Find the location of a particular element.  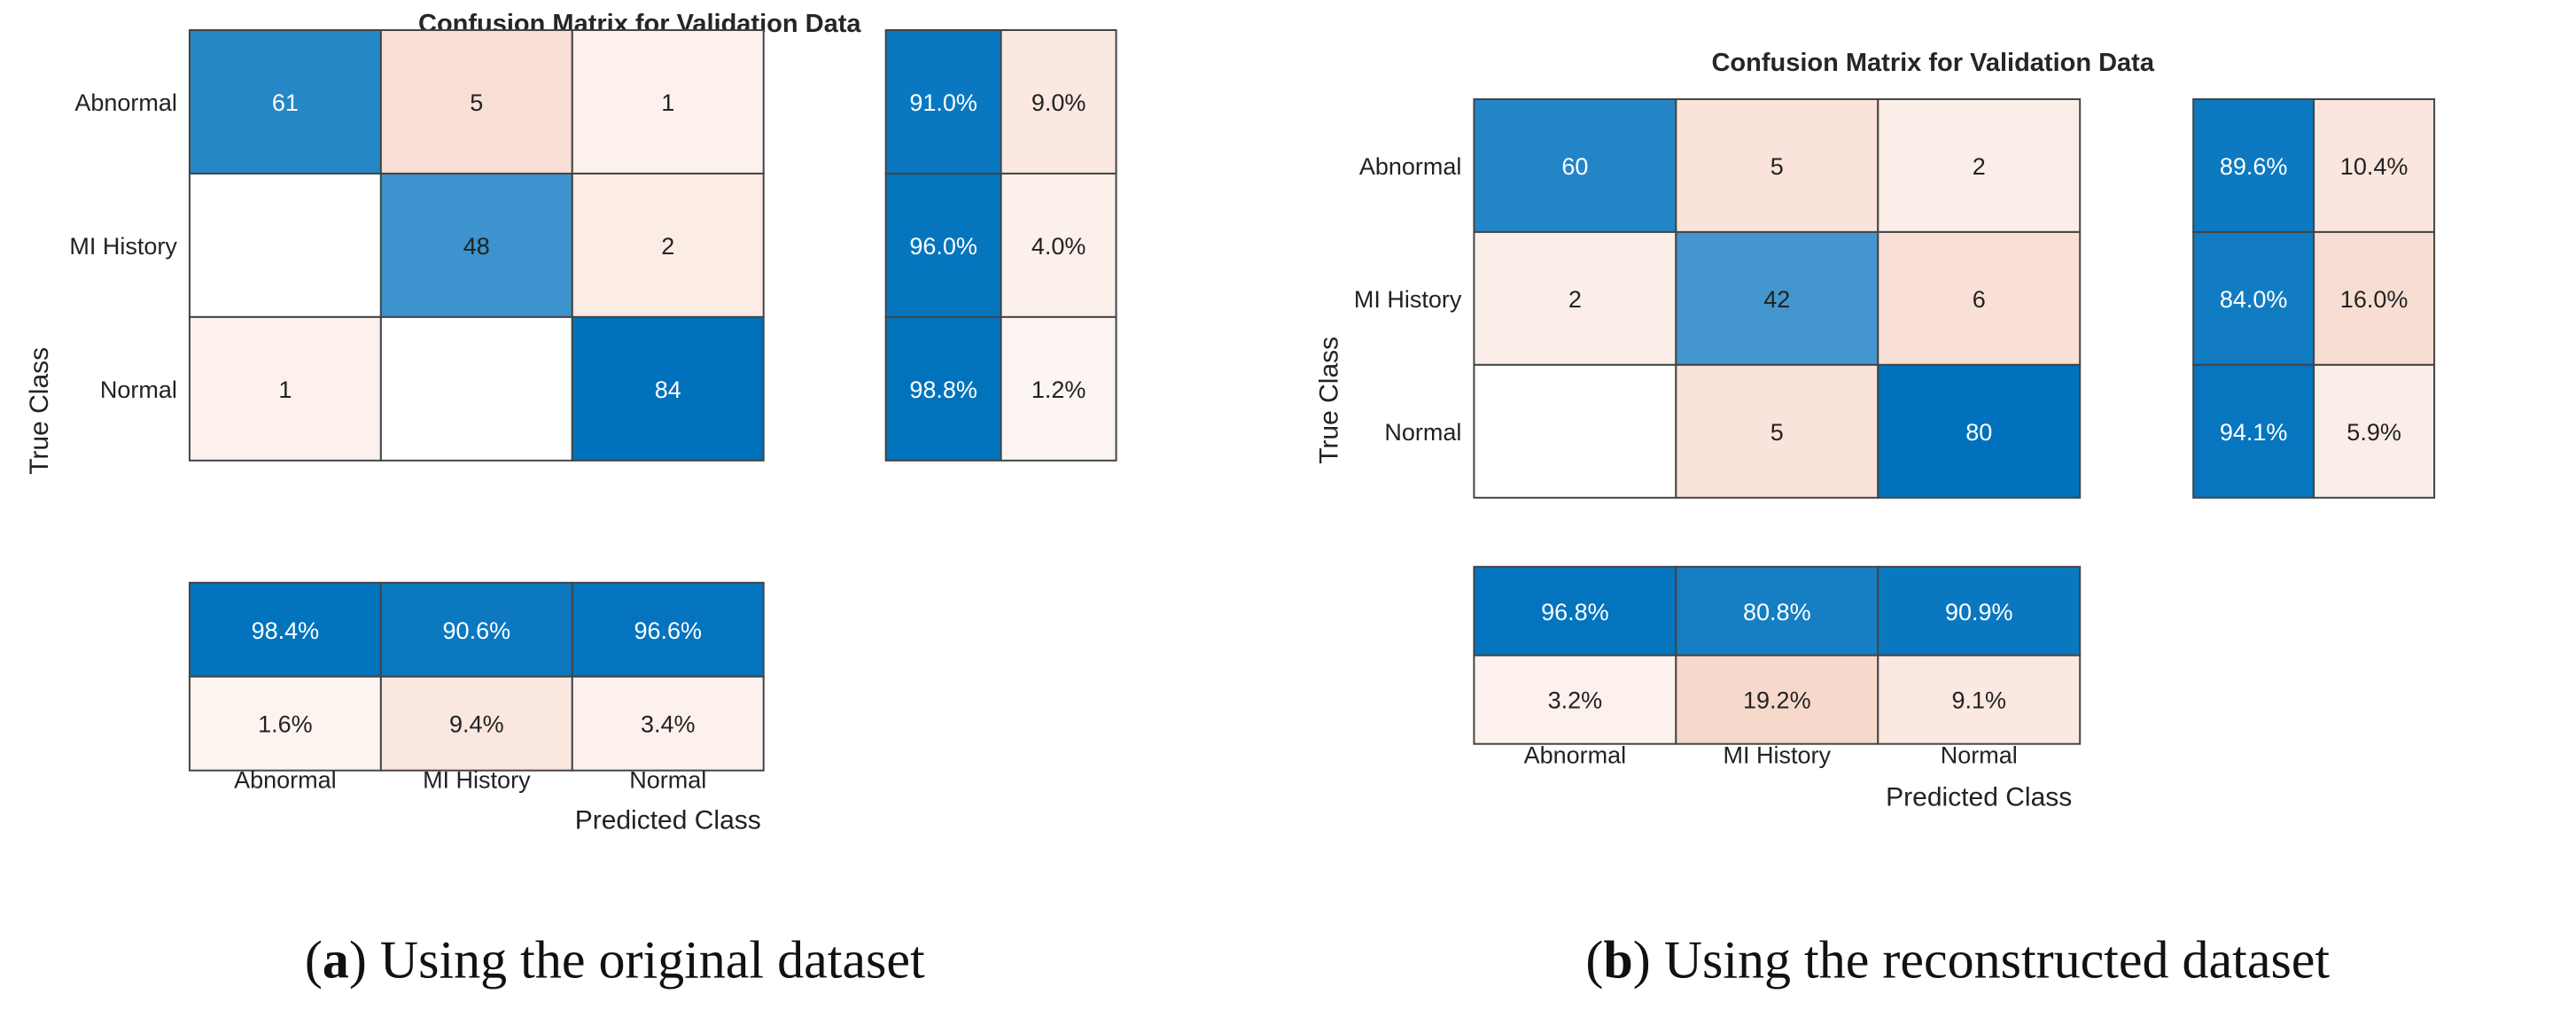

row-summary-label: 5.9% is located at coordinates (2373, 432).